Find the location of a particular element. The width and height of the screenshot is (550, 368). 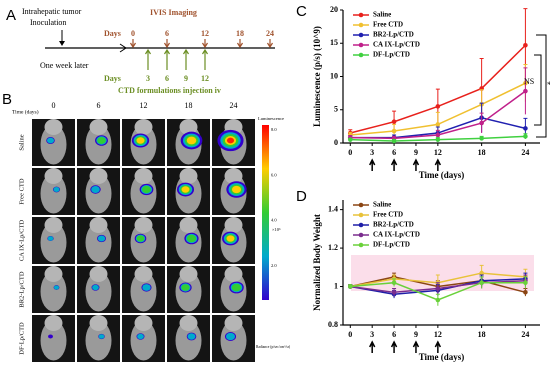

legend-label: Saline is located at coordinates (382, 205).